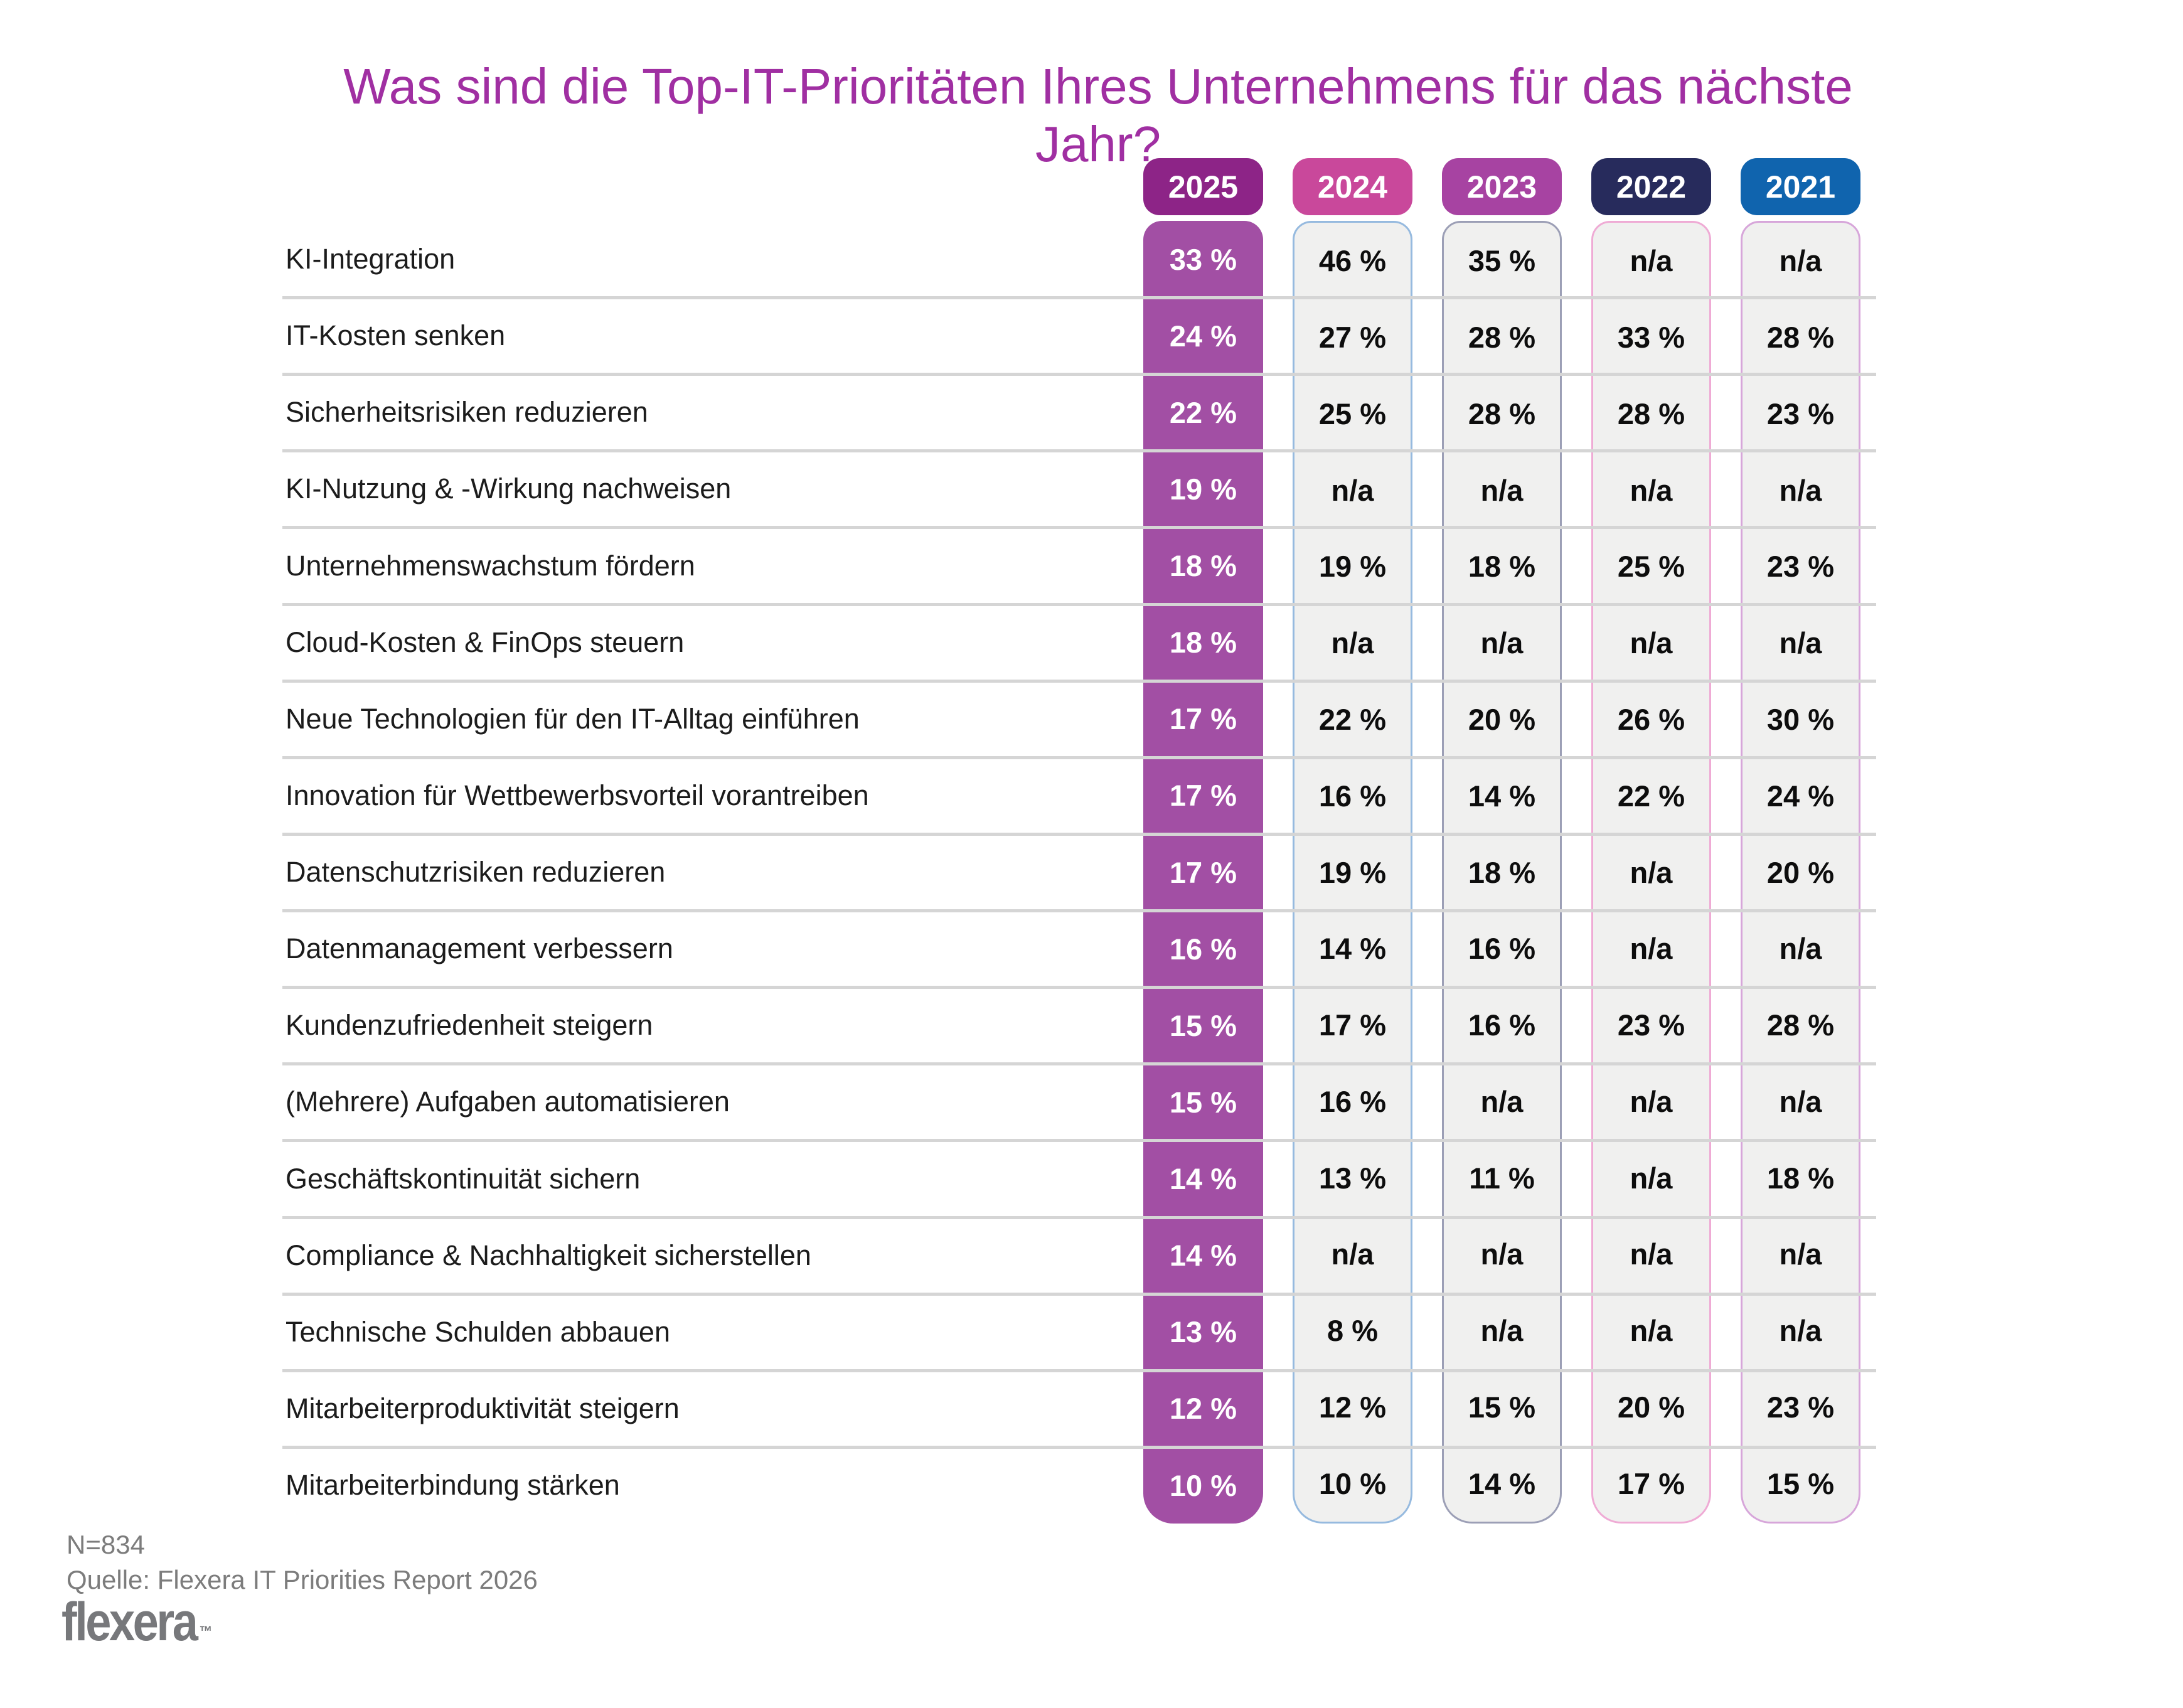  Describe the element at coordinates (476, 872) in the screenshot. I see `row-label: Datenschutzrisiken reduzieren` at that location.